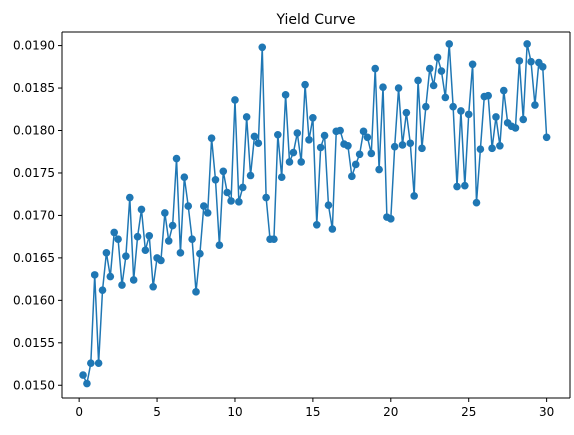 The width and height of the screenshot is (574, 435). Describe the element at coordinates (34, 385) in the screenshot. I see `y-tick-label: 0.0150` at that location.